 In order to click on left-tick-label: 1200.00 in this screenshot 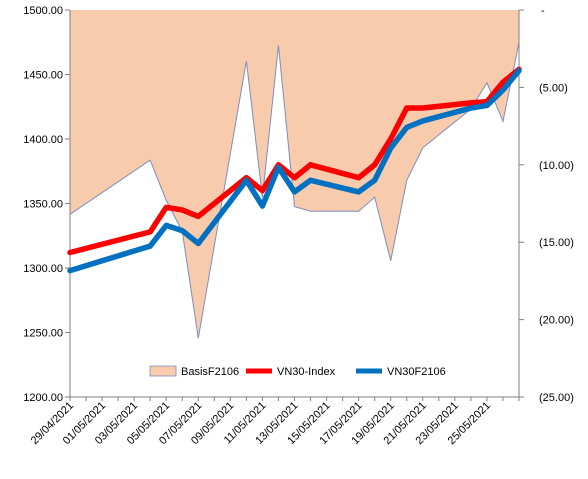, I will do `click(43, 398)`.